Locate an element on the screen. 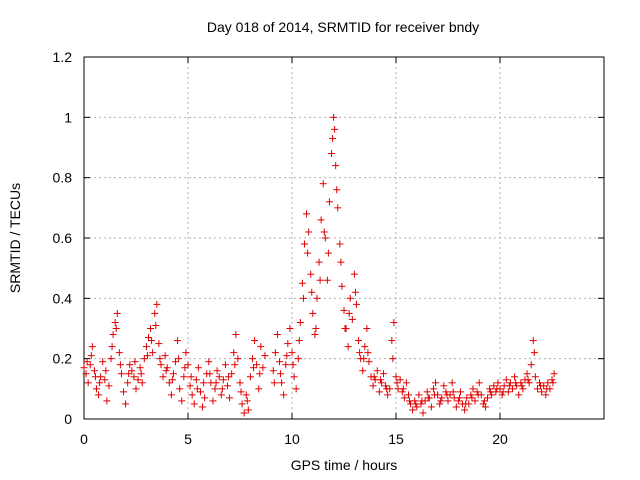 This screenshot has height=480, width=640. y-tick-label: 0 is located at coordinates (68, 419).